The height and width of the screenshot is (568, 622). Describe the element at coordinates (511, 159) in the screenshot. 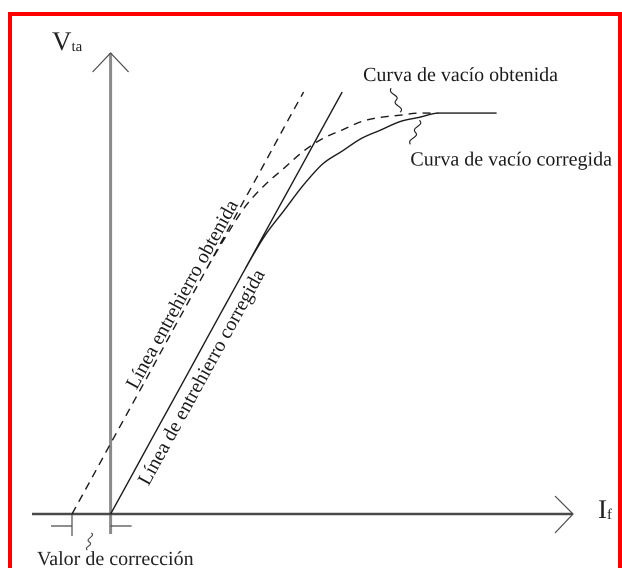

I see `legend-label: Curva de vacío corregida` at that location.